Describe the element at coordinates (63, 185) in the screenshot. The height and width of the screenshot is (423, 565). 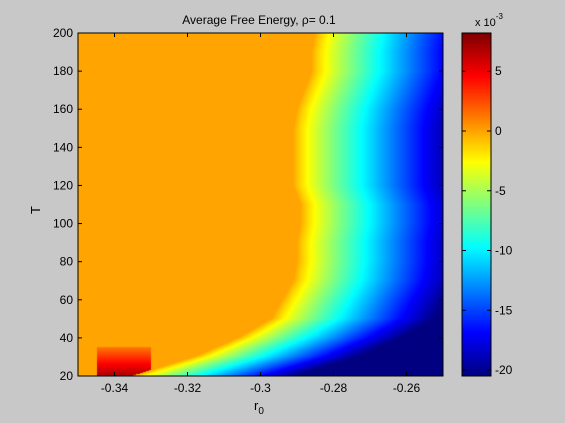
I see `y-tick-label: 120` at that location.